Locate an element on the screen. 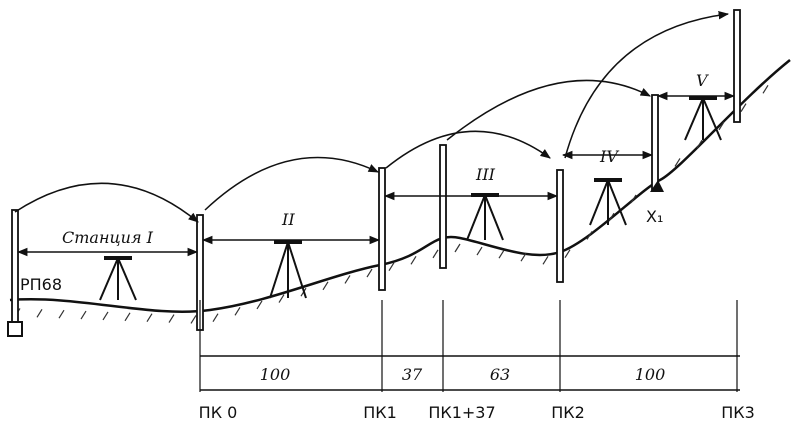 The width and height of the screenshot is (800, 431). picket-label: ПК1+37 is located at coordinates (461, 412).